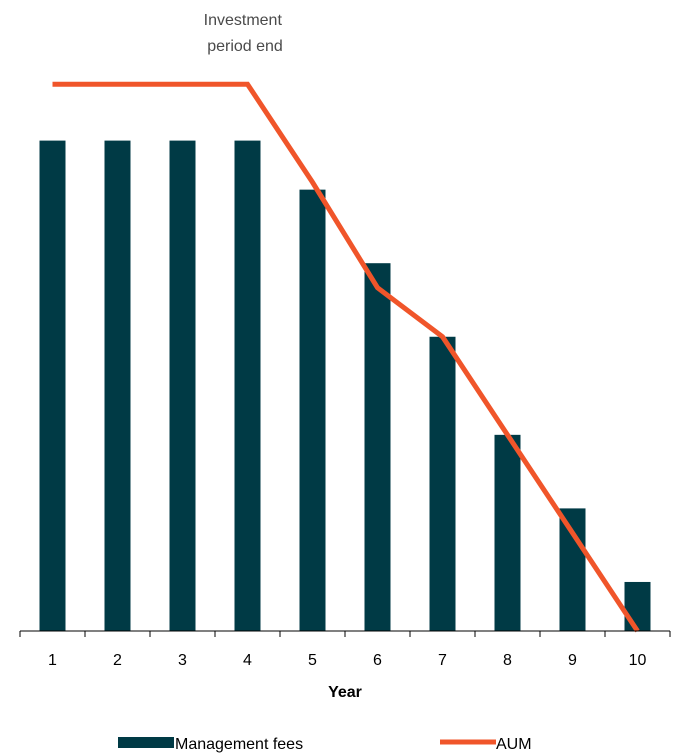 This screenshot has height=755, width=673. Describe the element at coordinates (52, 660) in the screenshot. I see `x-tick-label-1: 1` at that location.